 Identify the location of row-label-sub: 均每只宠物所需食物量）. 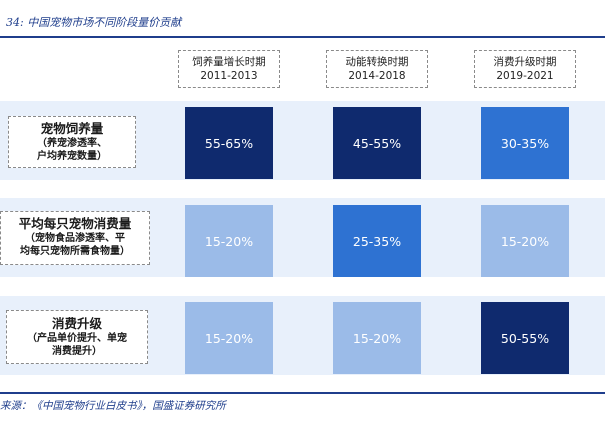
(75, 251).